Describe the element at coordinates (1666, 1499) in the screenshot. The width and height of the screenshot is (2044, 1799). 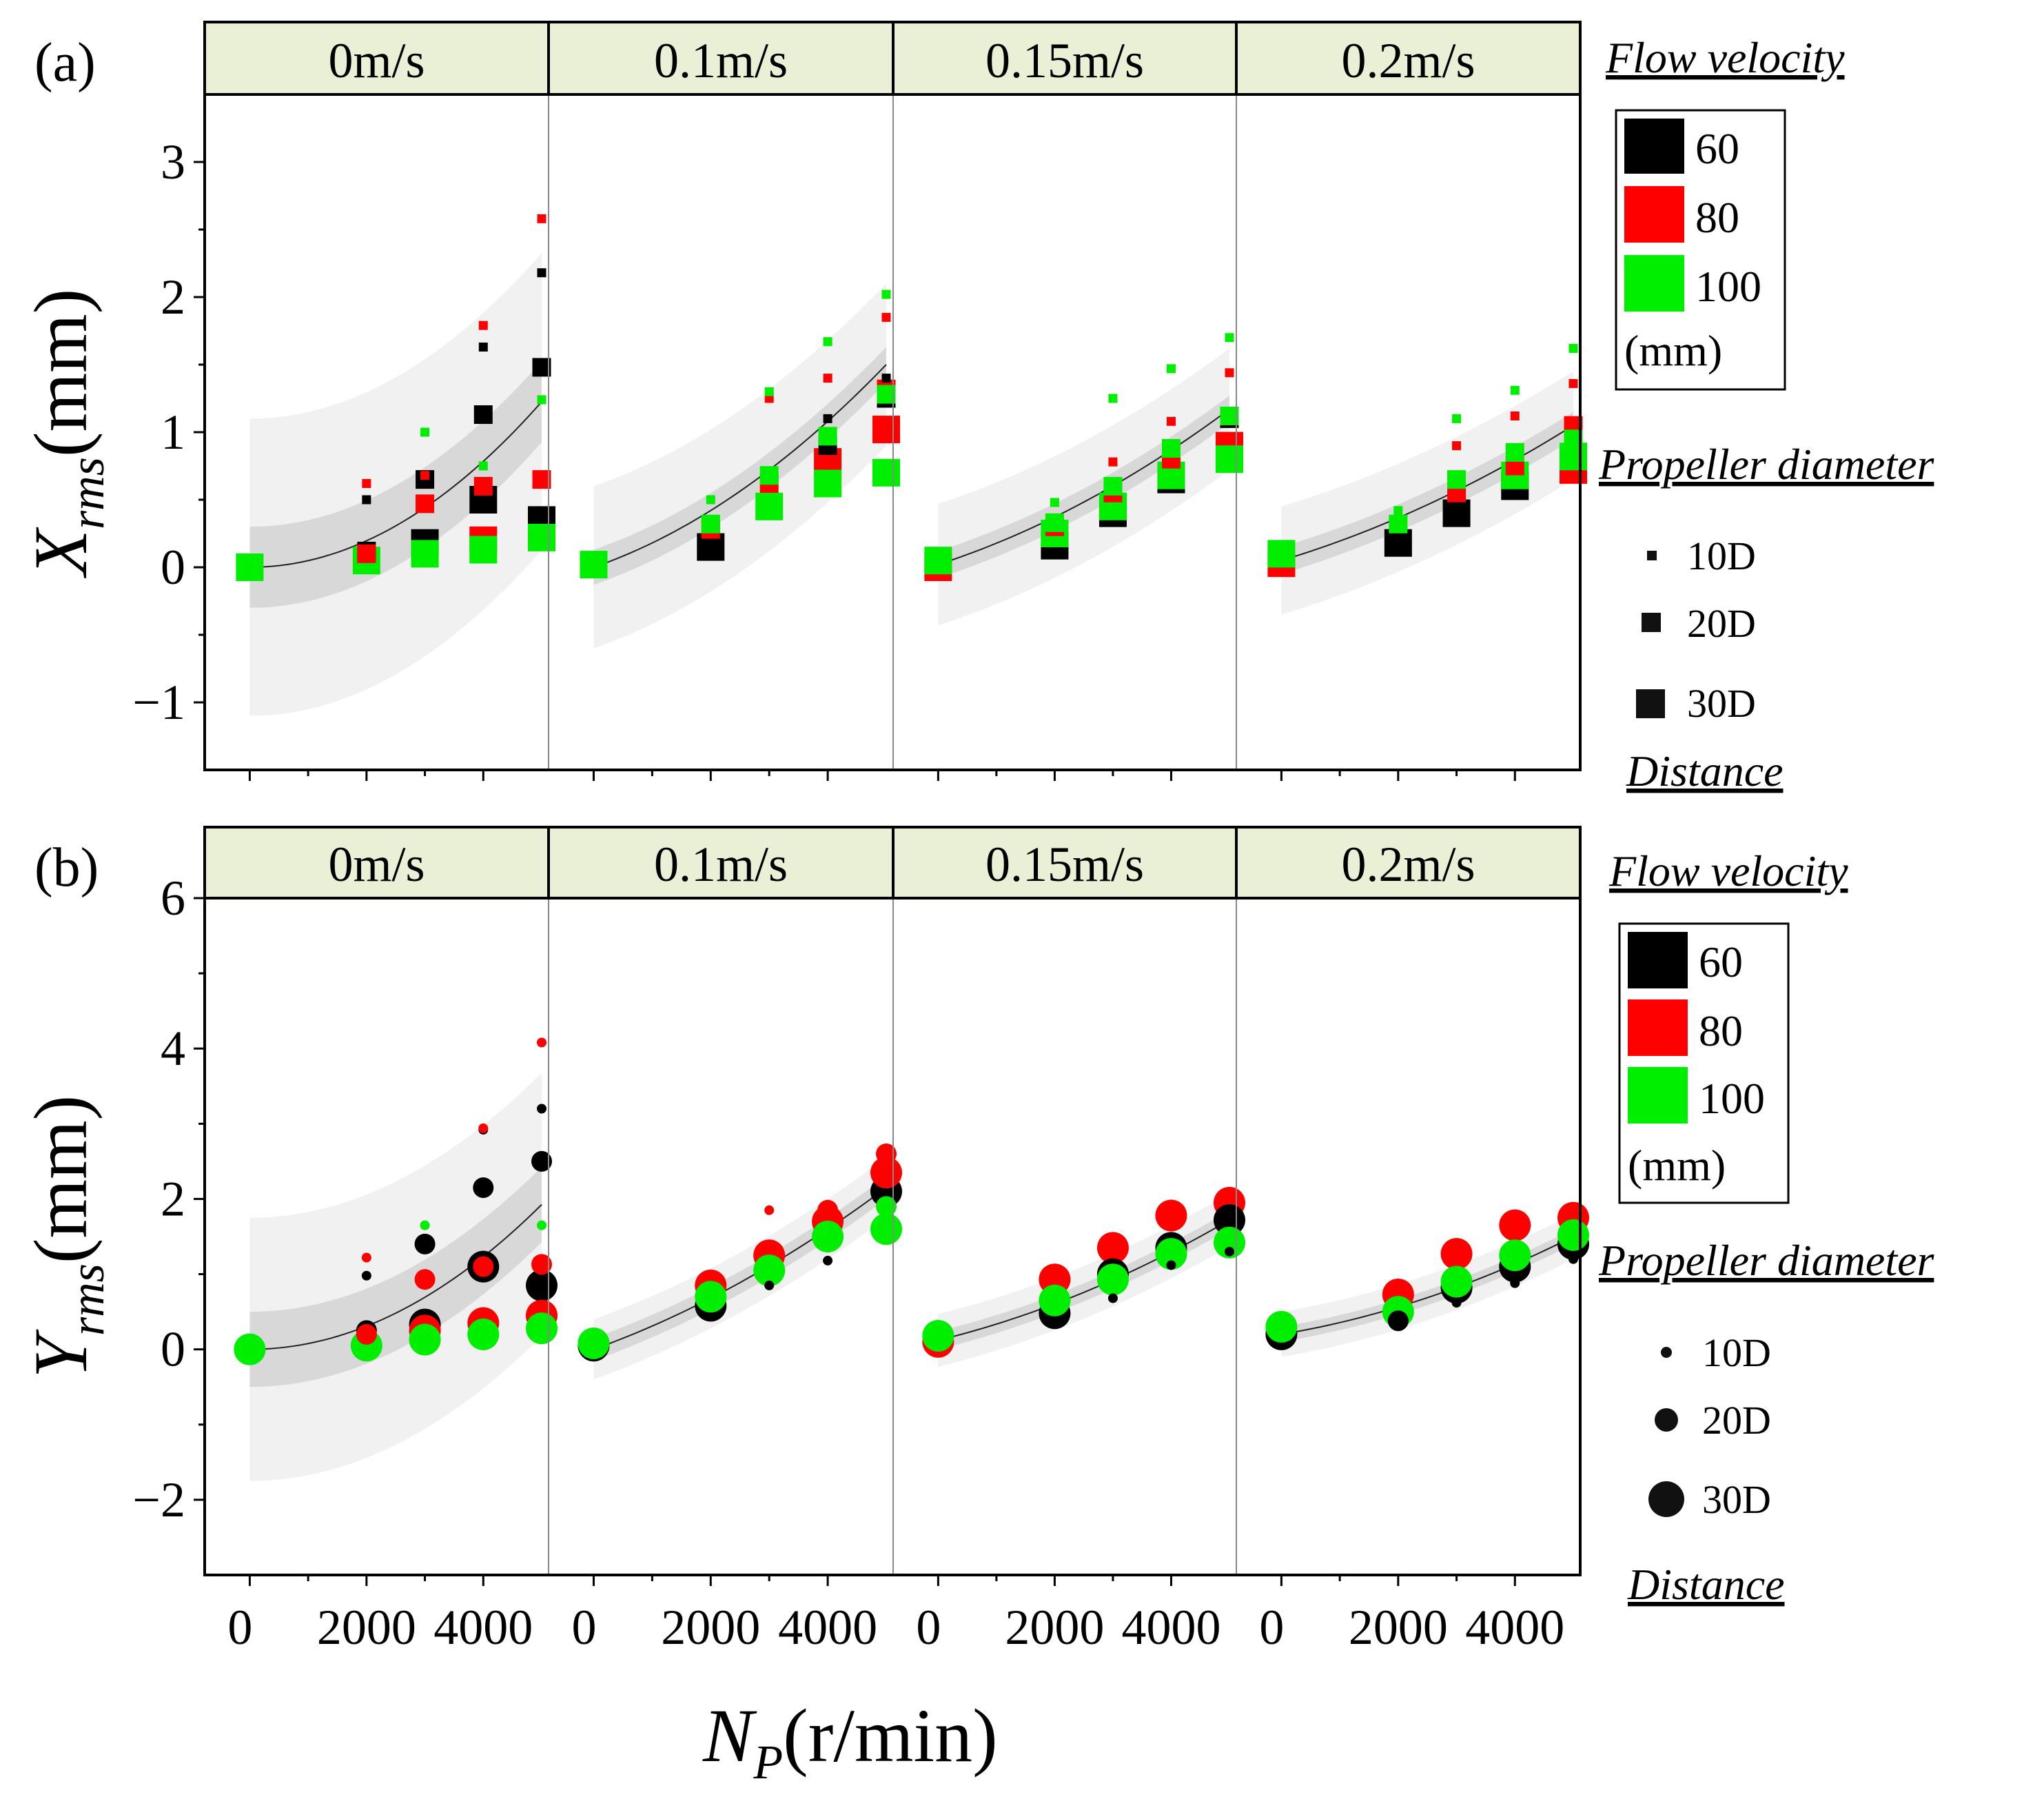
I see `legend-b-size-30d` at that location.